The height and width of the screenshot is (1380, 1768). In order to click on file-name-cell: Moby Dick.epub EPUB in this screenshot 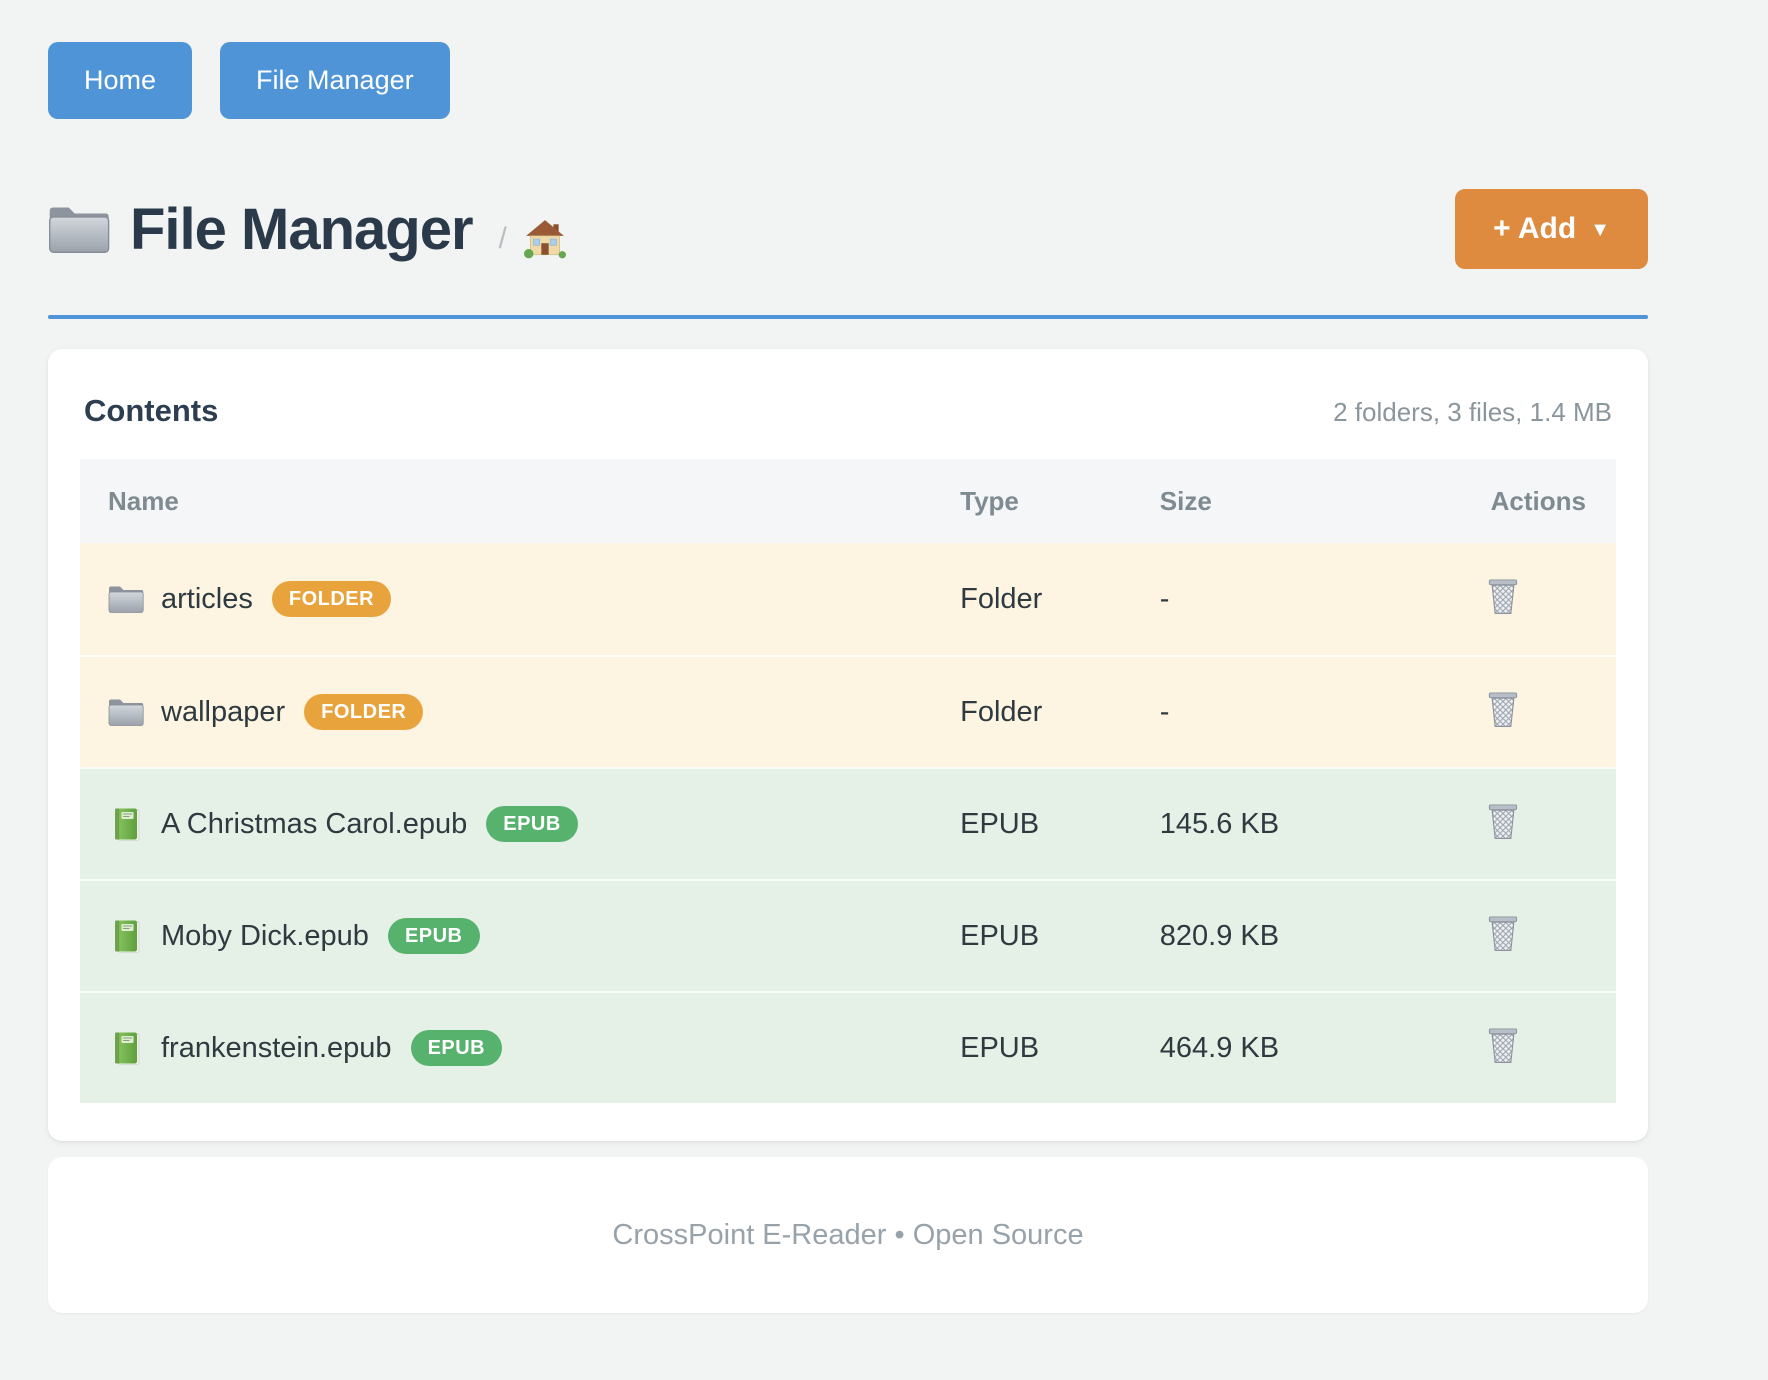, I will do `click(520, 936)`.